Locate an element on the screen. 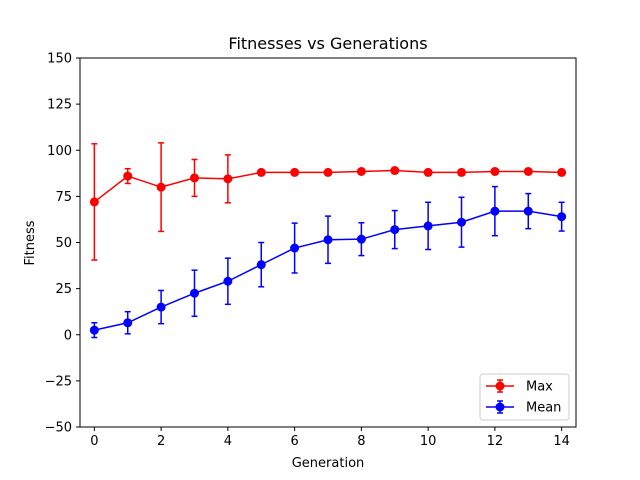 Image resolution: width=640 pixels, height=480 pixels. y-tick-label: −50 is located at coordinates (58, 428).